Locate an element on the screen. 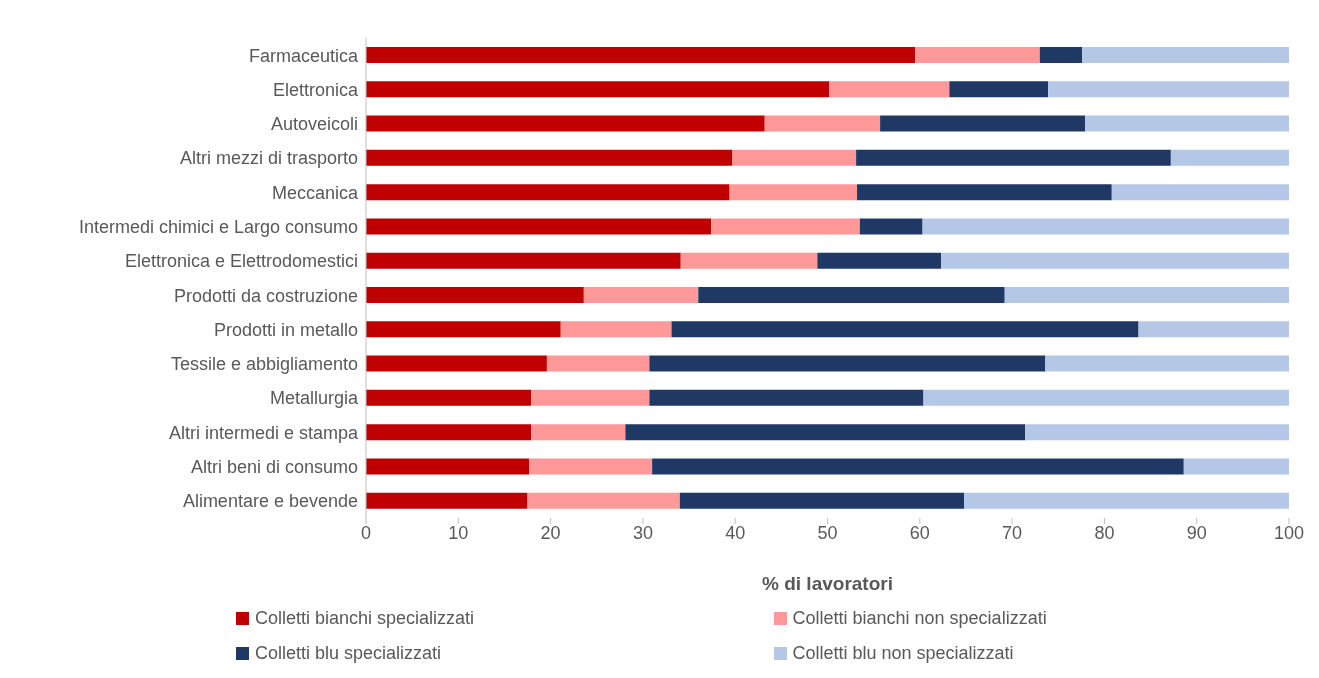 This screenshot has width=1319, height=678. y-tick-label: Metallurgia is located at coordinates (314, 398).